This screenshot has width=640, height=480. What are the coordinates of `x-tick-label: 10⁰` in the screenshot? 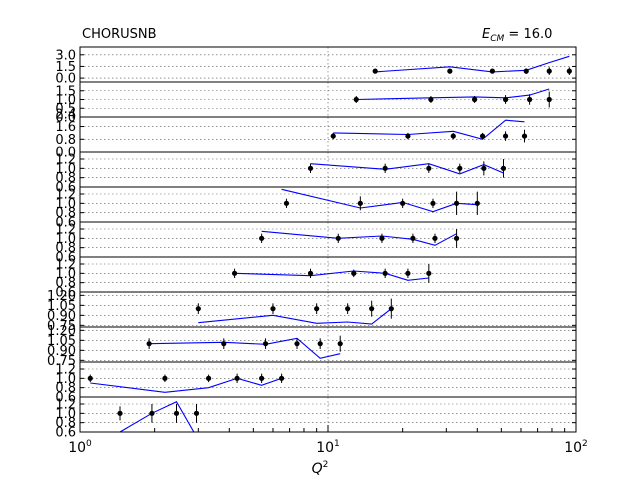 It's located at (80, 447).